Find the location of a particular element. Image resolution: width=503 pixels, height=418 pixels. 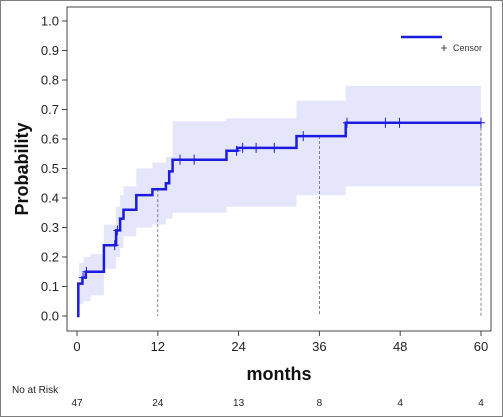

y-tick-label: 0.3 is located at coordinates (50, 227).